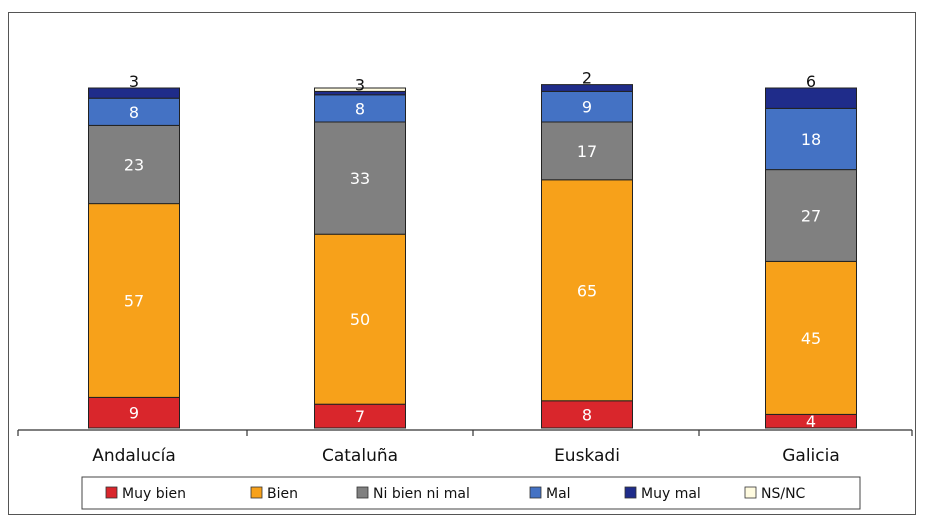 This screenshot has width=930, height=523. I want to click on legend-label-muy-mal: Muy mal, so click(671, 494).